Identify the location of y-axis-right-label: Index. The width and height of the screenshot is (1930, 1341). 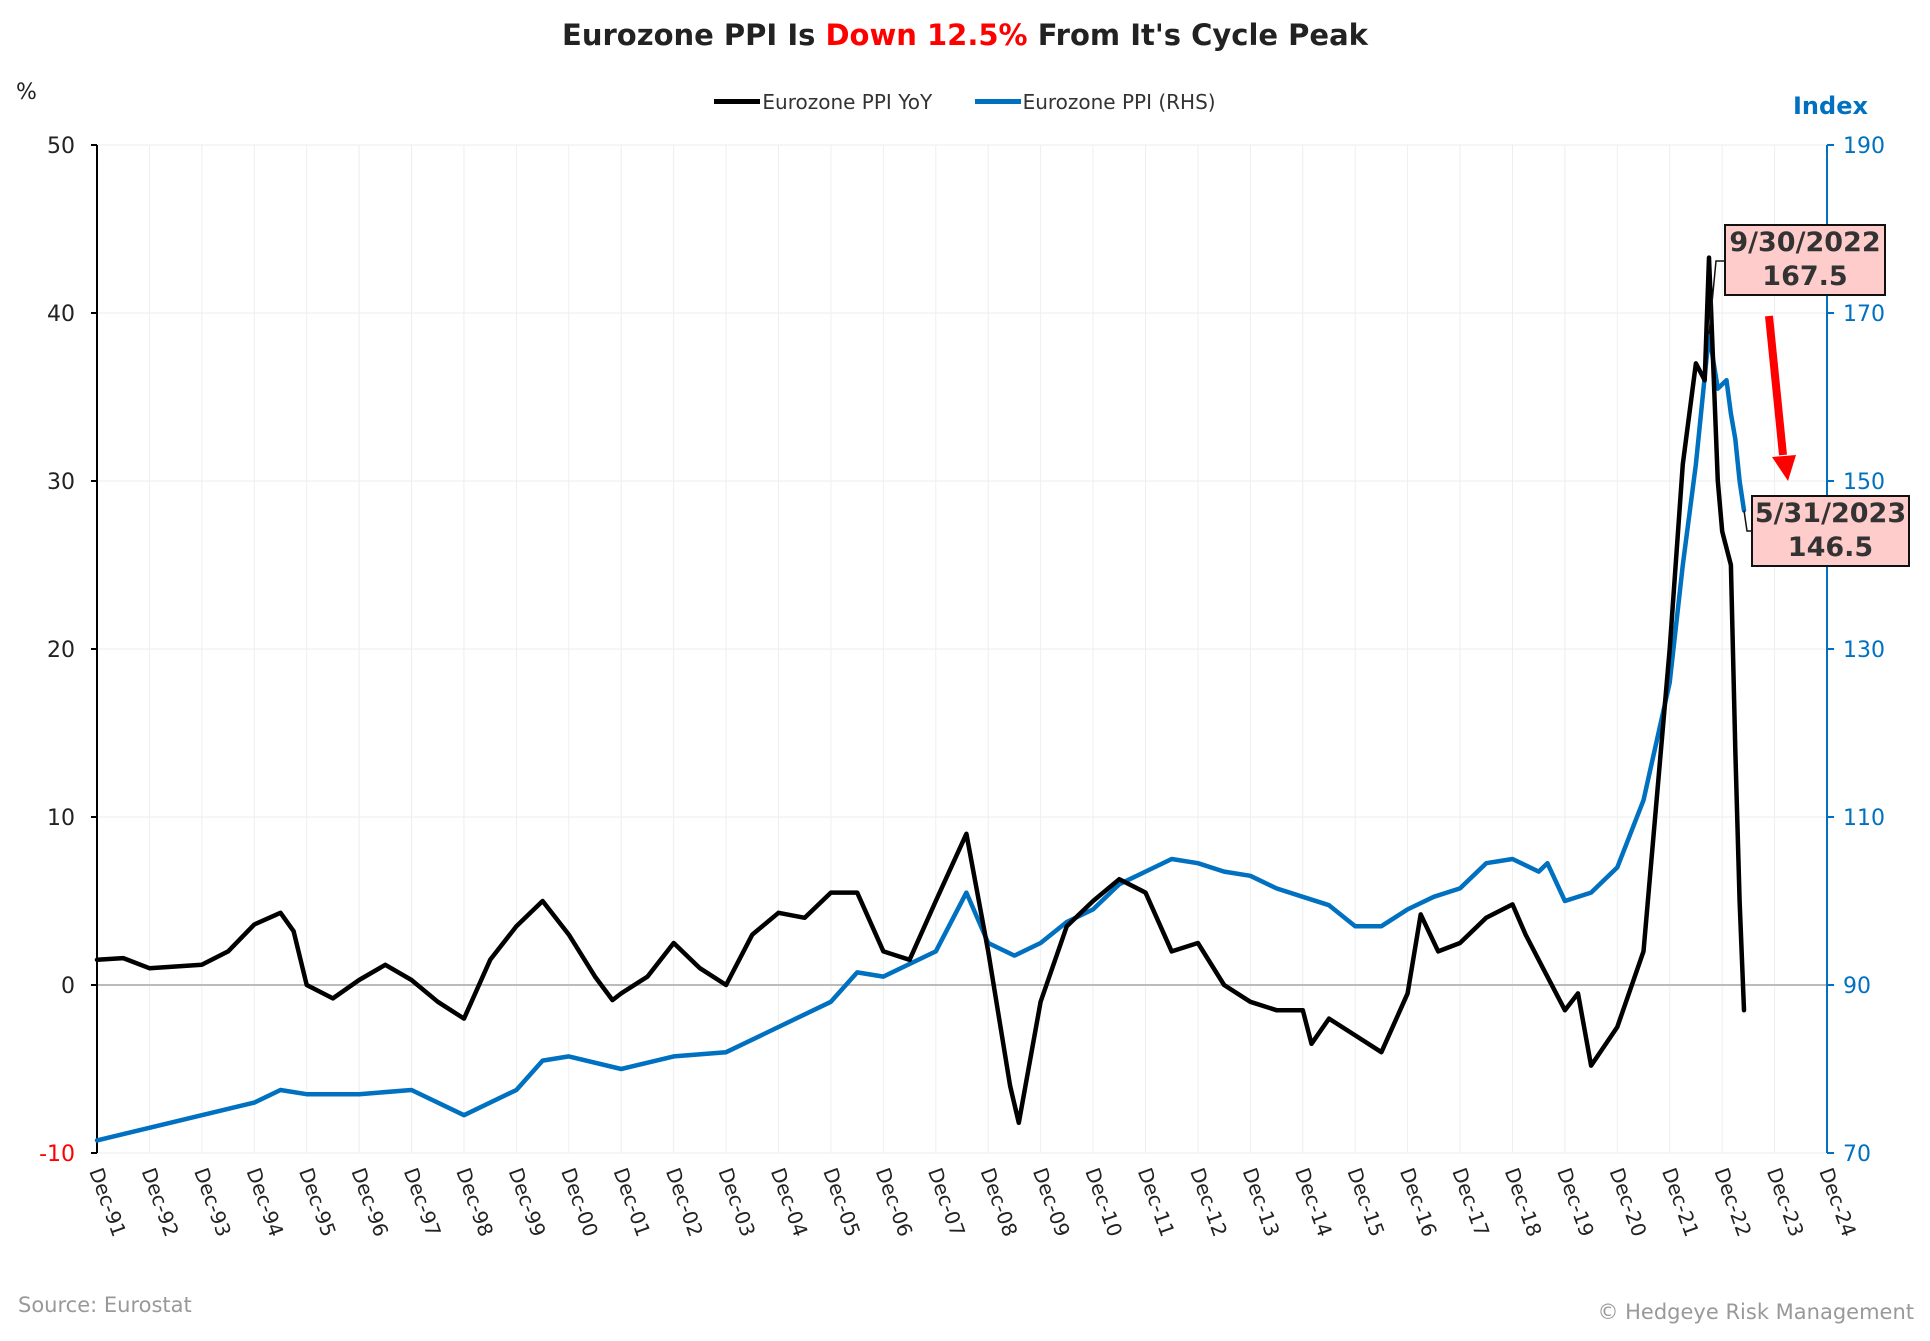
(1830, 106).